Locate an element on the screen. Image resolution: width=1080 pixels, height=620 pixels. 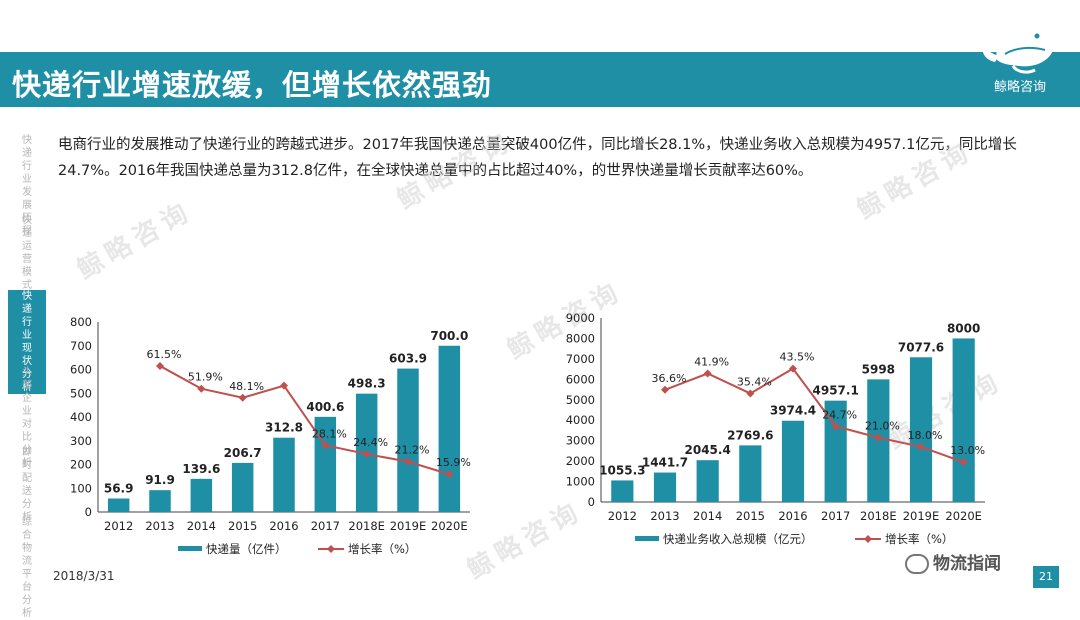
rate-value-label: 43.5% is located at coordinates (797, 357).